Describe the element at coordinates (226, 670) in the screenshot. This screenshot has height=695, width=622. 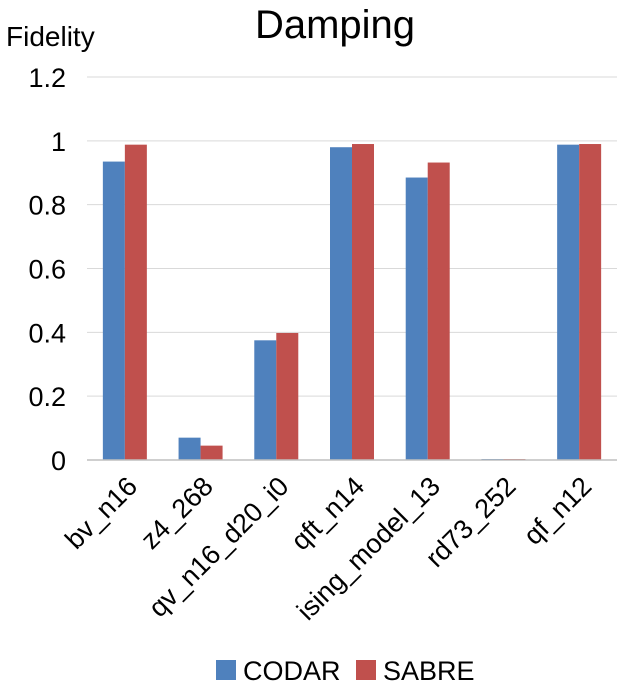
I see `legend-swatch-codar` at that location.